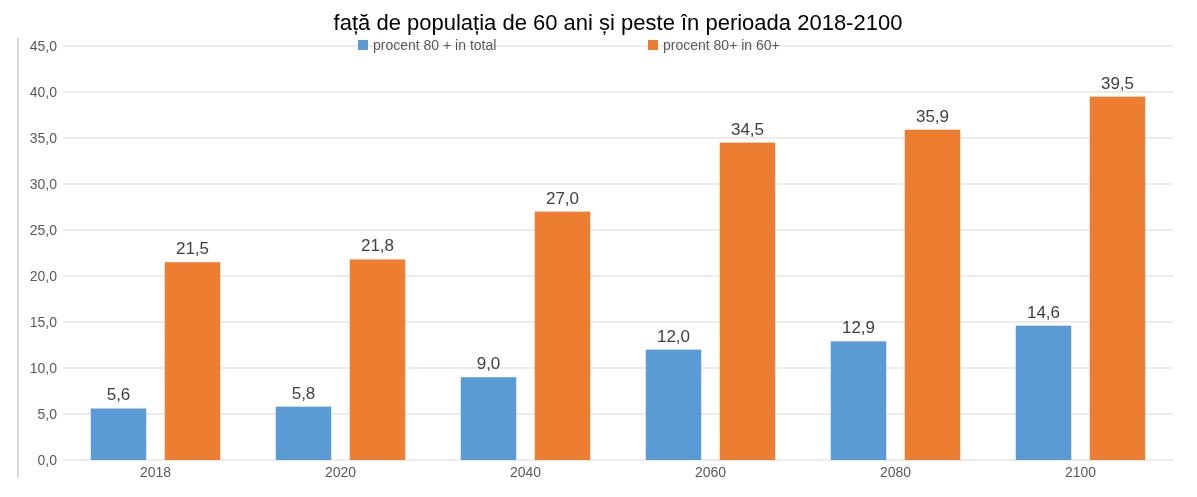 The width and height of the screenshot is (1197, 497). Describe the element at coordinates (43, 368) in the screenshot. I see `y-tick-label: 10,0` at that location.